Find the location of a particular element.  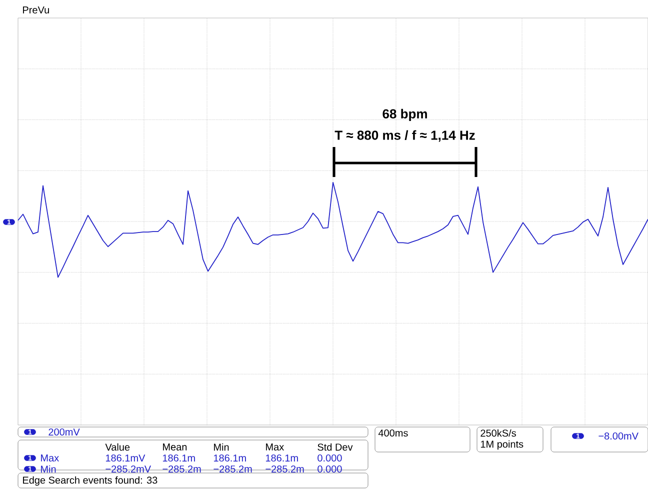

text: −8.00mV is located at coordinates (618, 436).